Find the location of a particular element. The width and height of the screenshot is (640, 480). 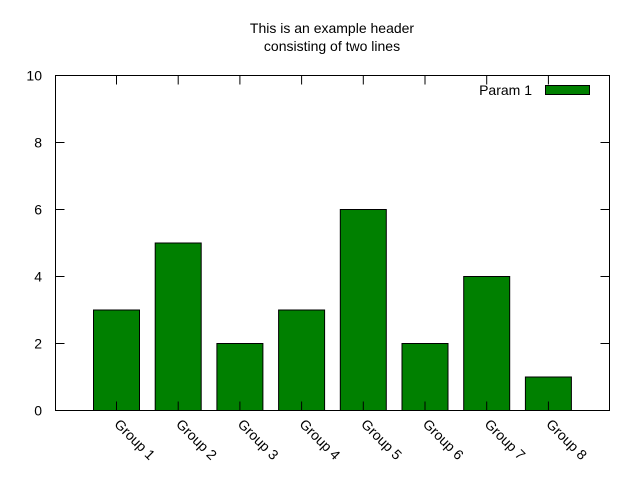

x-tick-label: Group 3 is located at coordinates (258, 439).